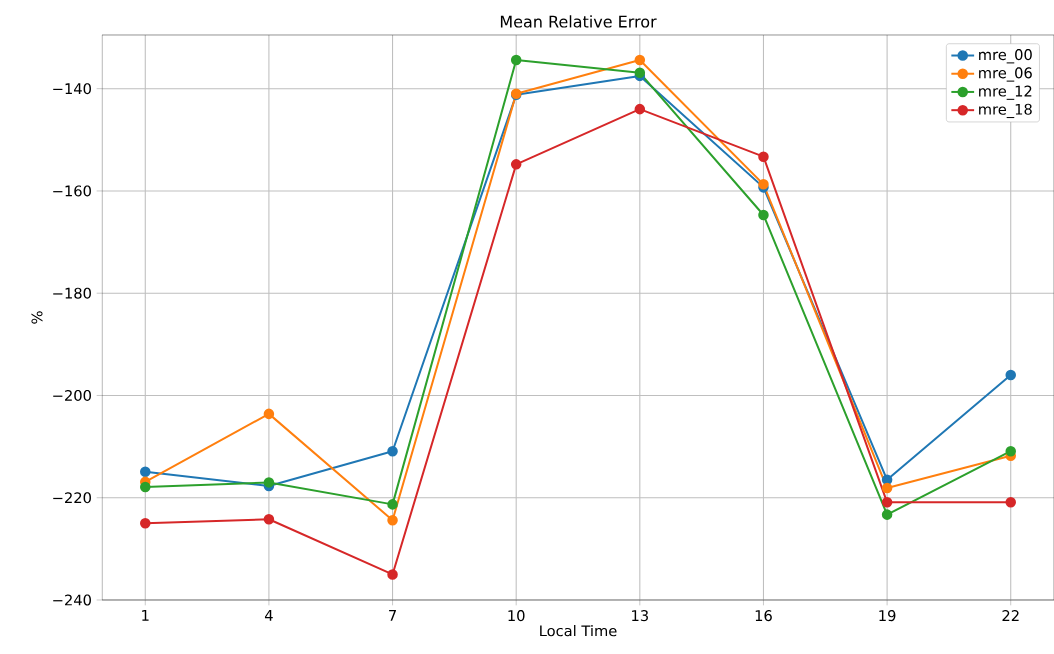 Image resolution: width=1054 pixels, height=654 pixels. Describe the element at coordinates (887, 616) in the screenshot. I see `x-tick-label: 19` at that location.